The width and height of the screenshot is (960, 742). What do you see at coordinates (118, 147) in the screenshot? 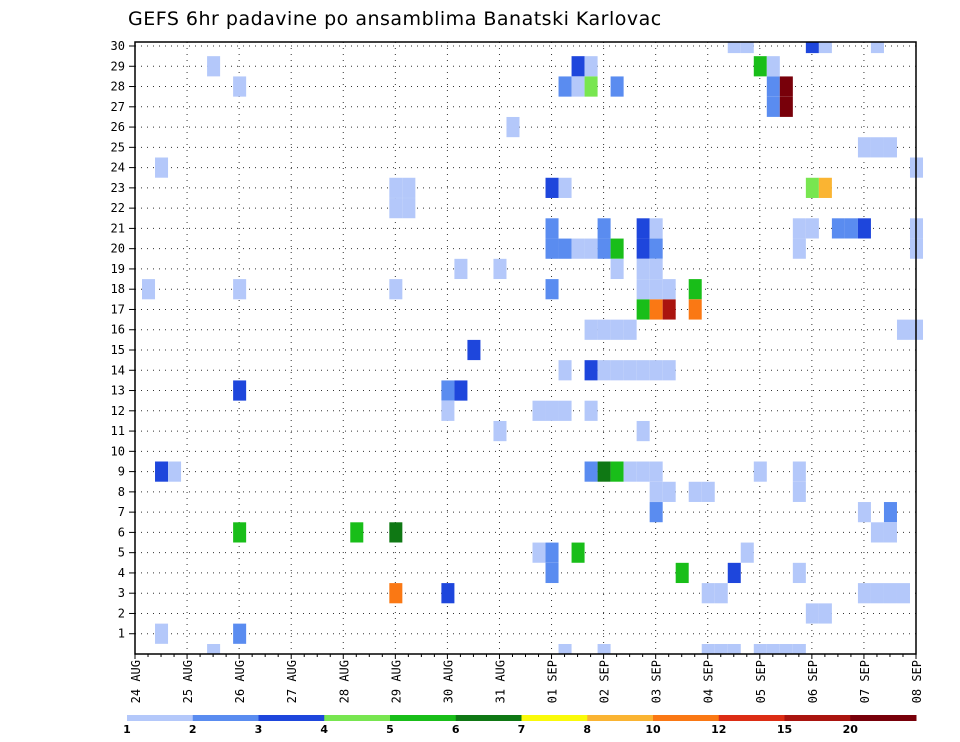
I see `y-tick-label: 25` at bounding box center [118, 147].